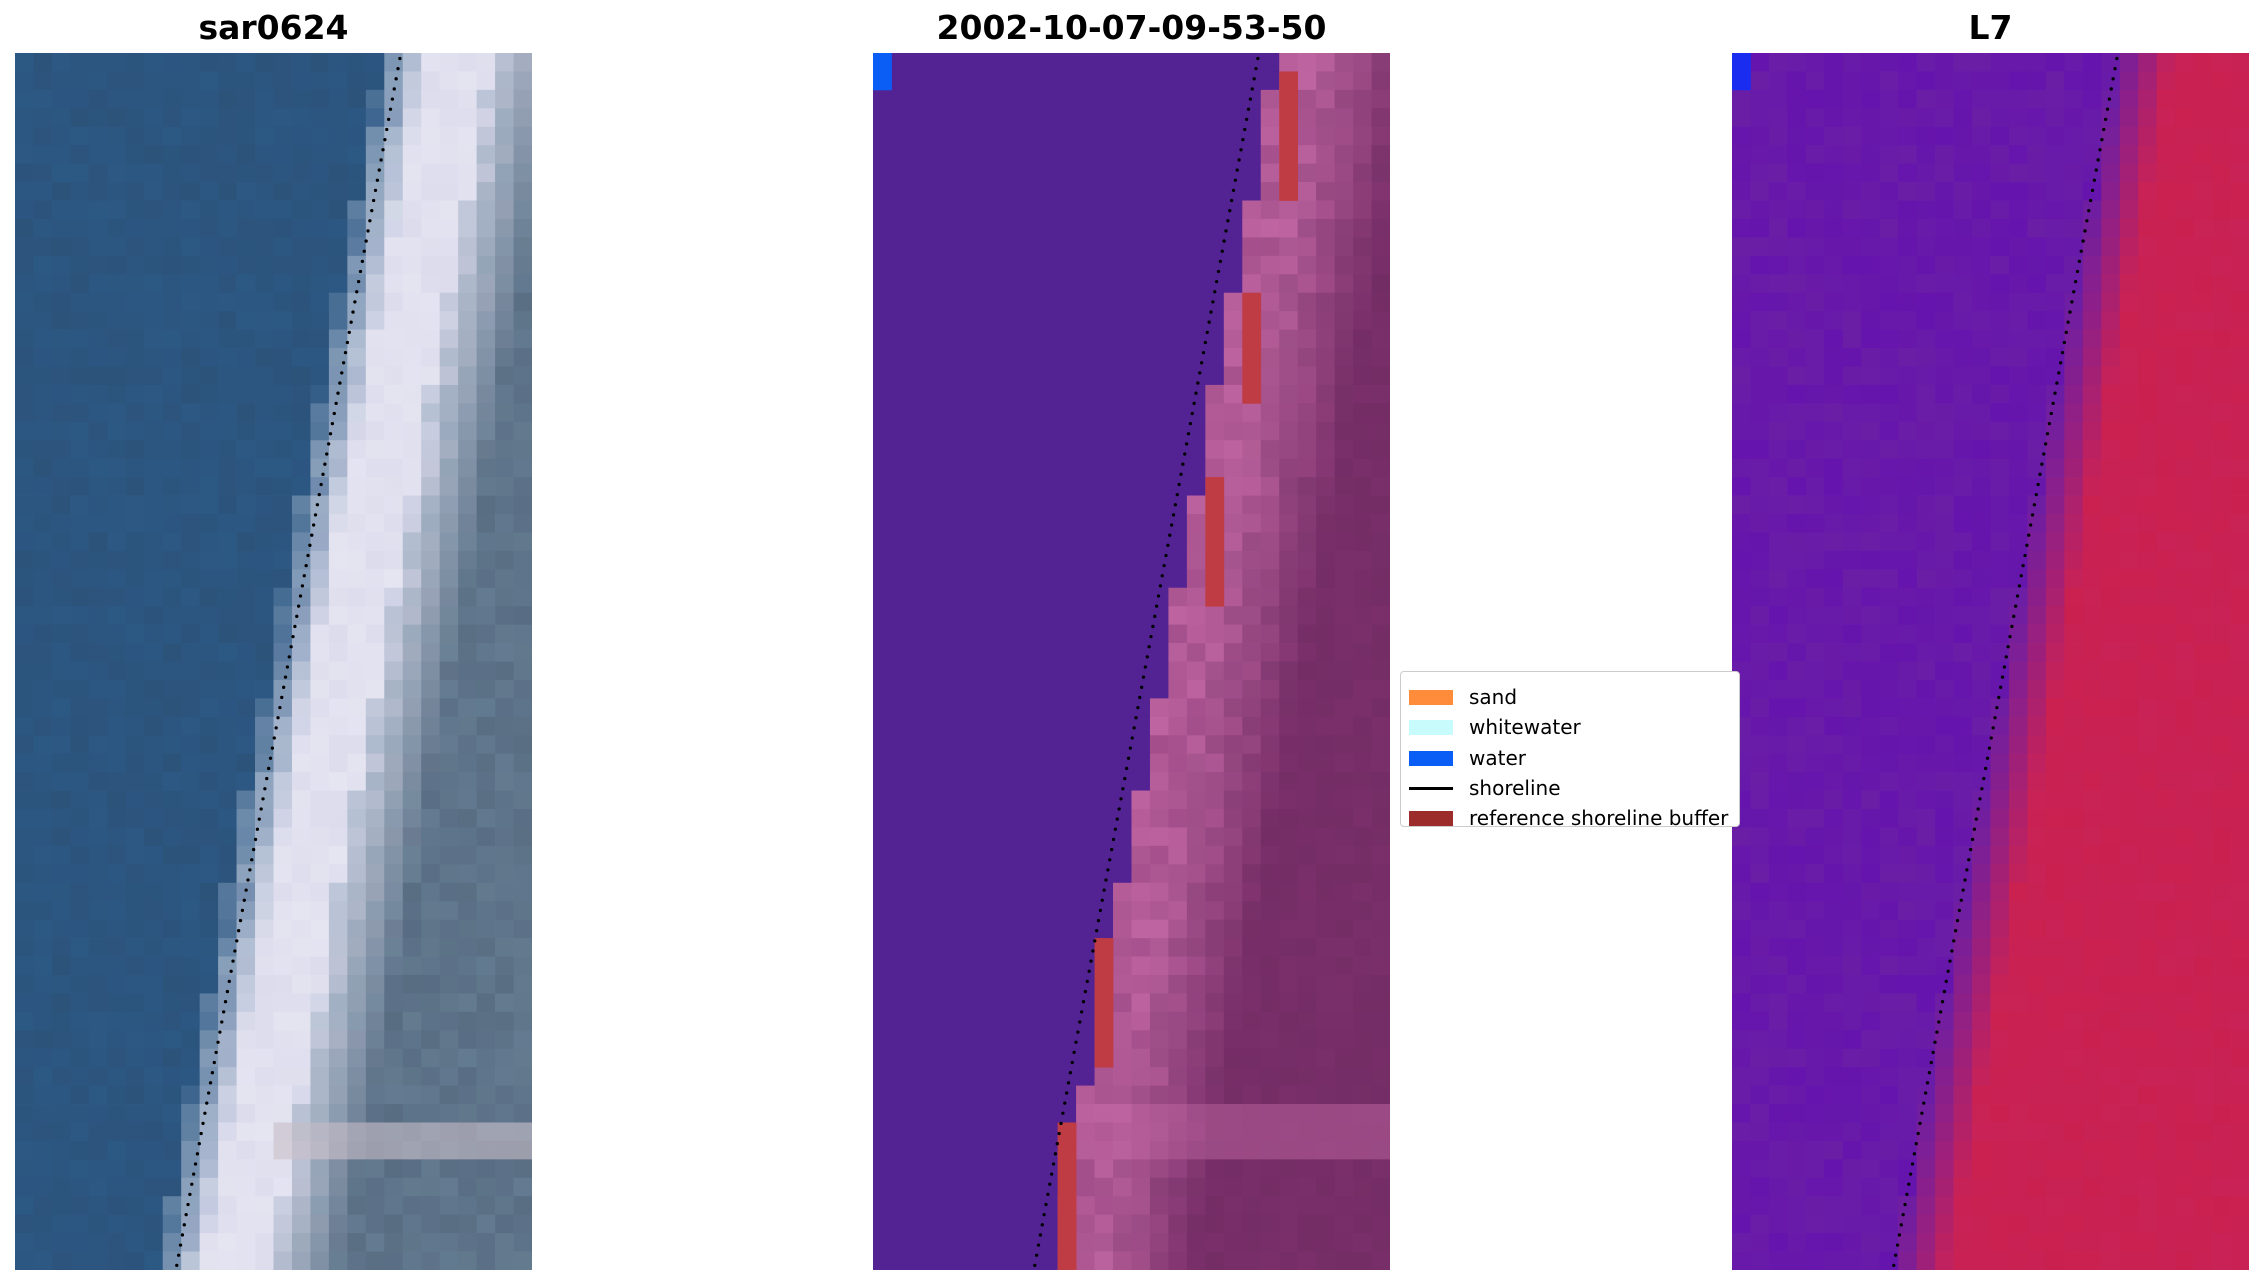  Describe the element at coordinates (1525, 727) in the screenshot. I see `legend-label-whitewater: whitewater` at that location.